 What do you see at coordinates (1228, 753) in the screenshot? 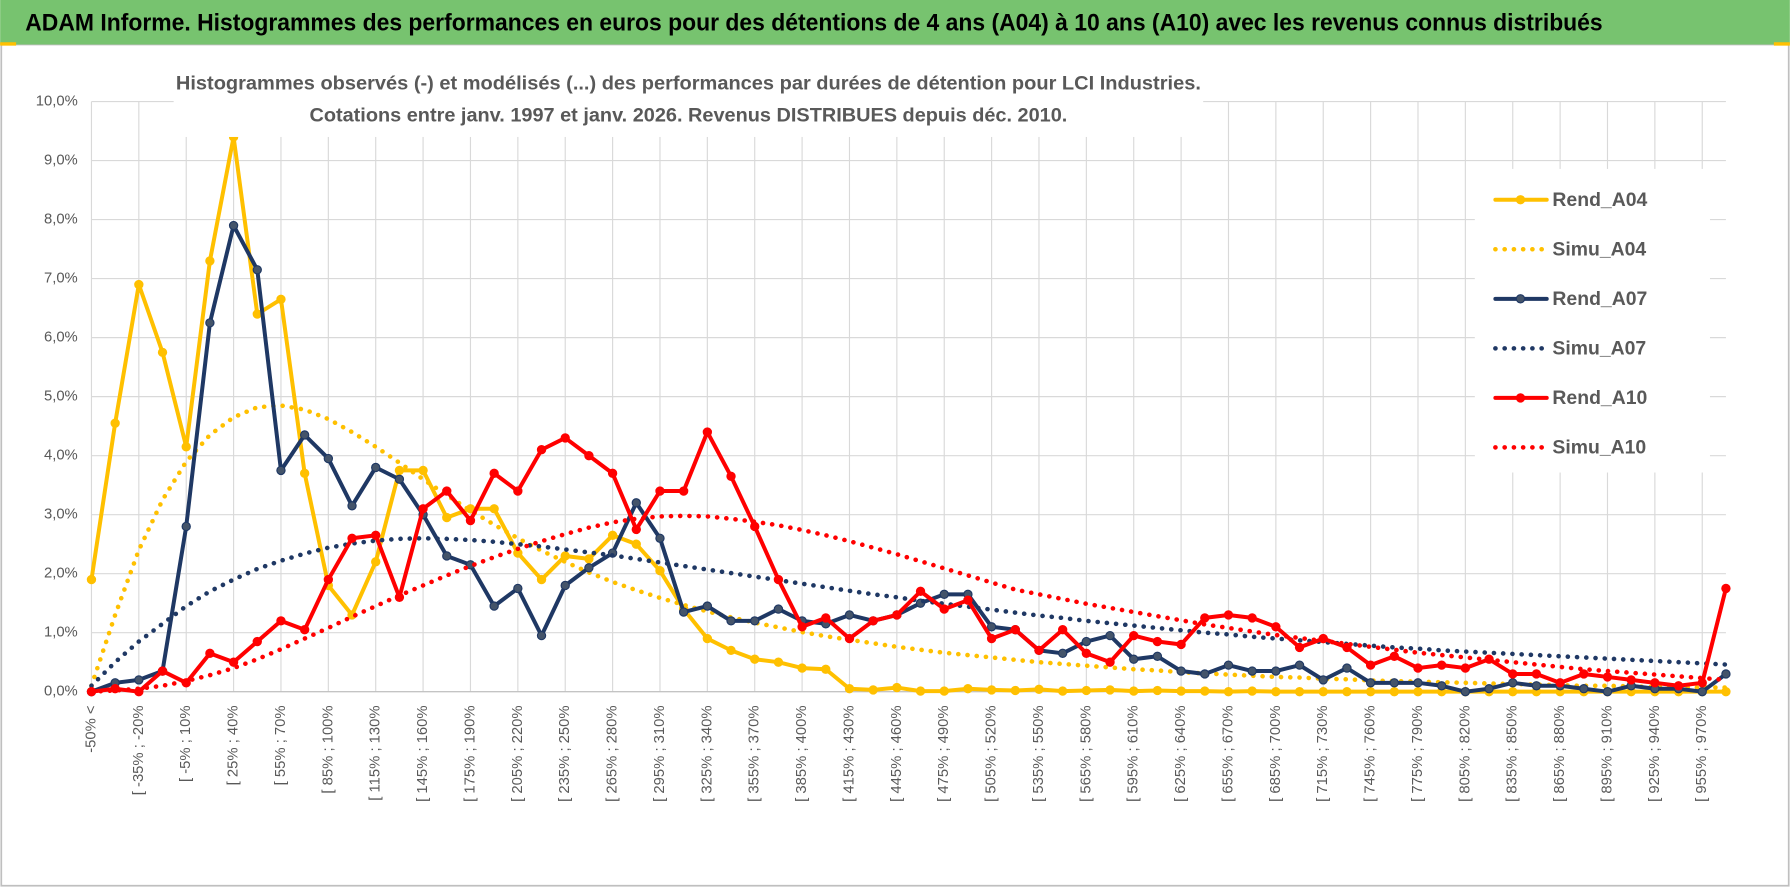
I see `x-tick-label: [ 655% ; 670%` at bounding box center [1228, 753].